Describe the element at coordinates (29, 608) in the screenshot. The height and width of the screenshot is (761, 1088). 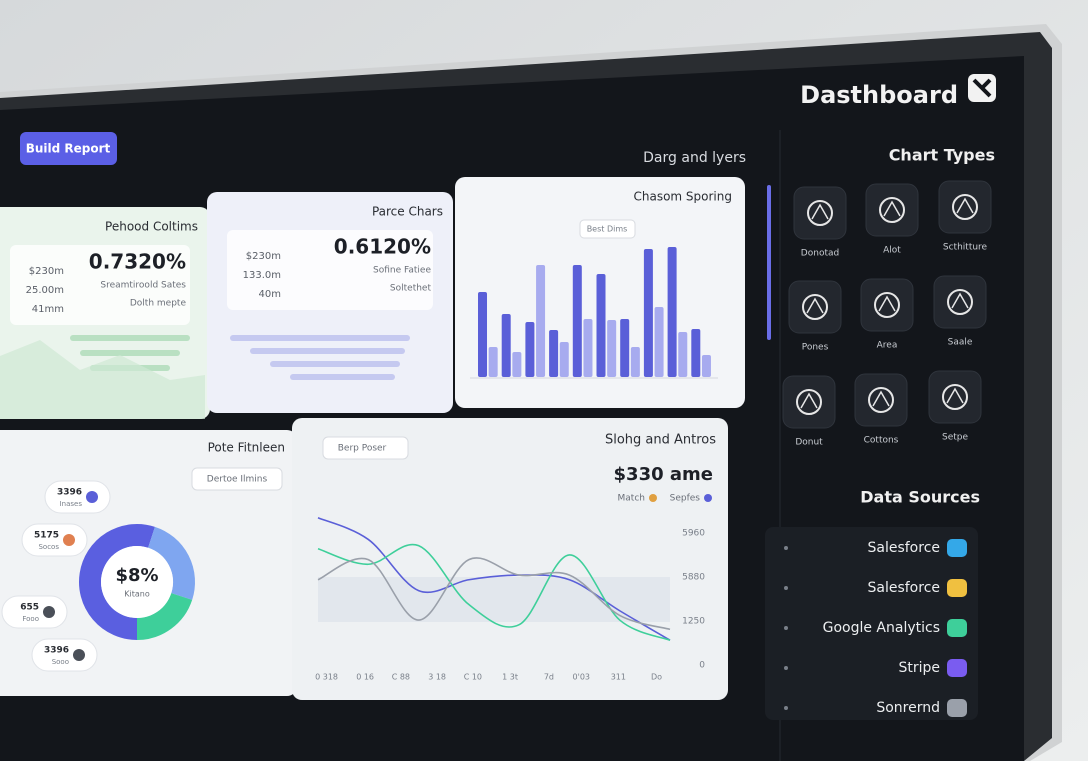
I see `callout-value: 655` at that location.